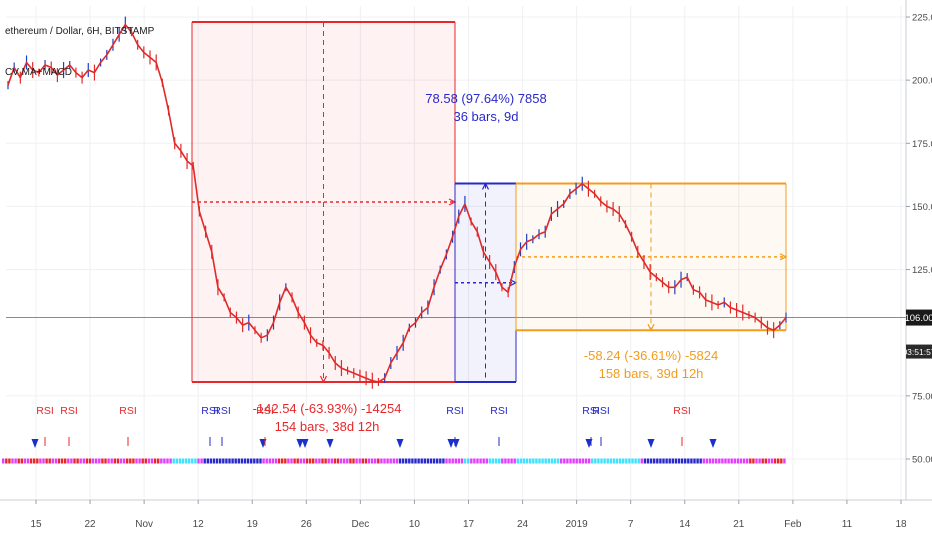 This screenshot has width=932, height=550. Describe the element at coordinates (577, 524) in the screenshot. I see `time-tick-label: 2019` at that location.